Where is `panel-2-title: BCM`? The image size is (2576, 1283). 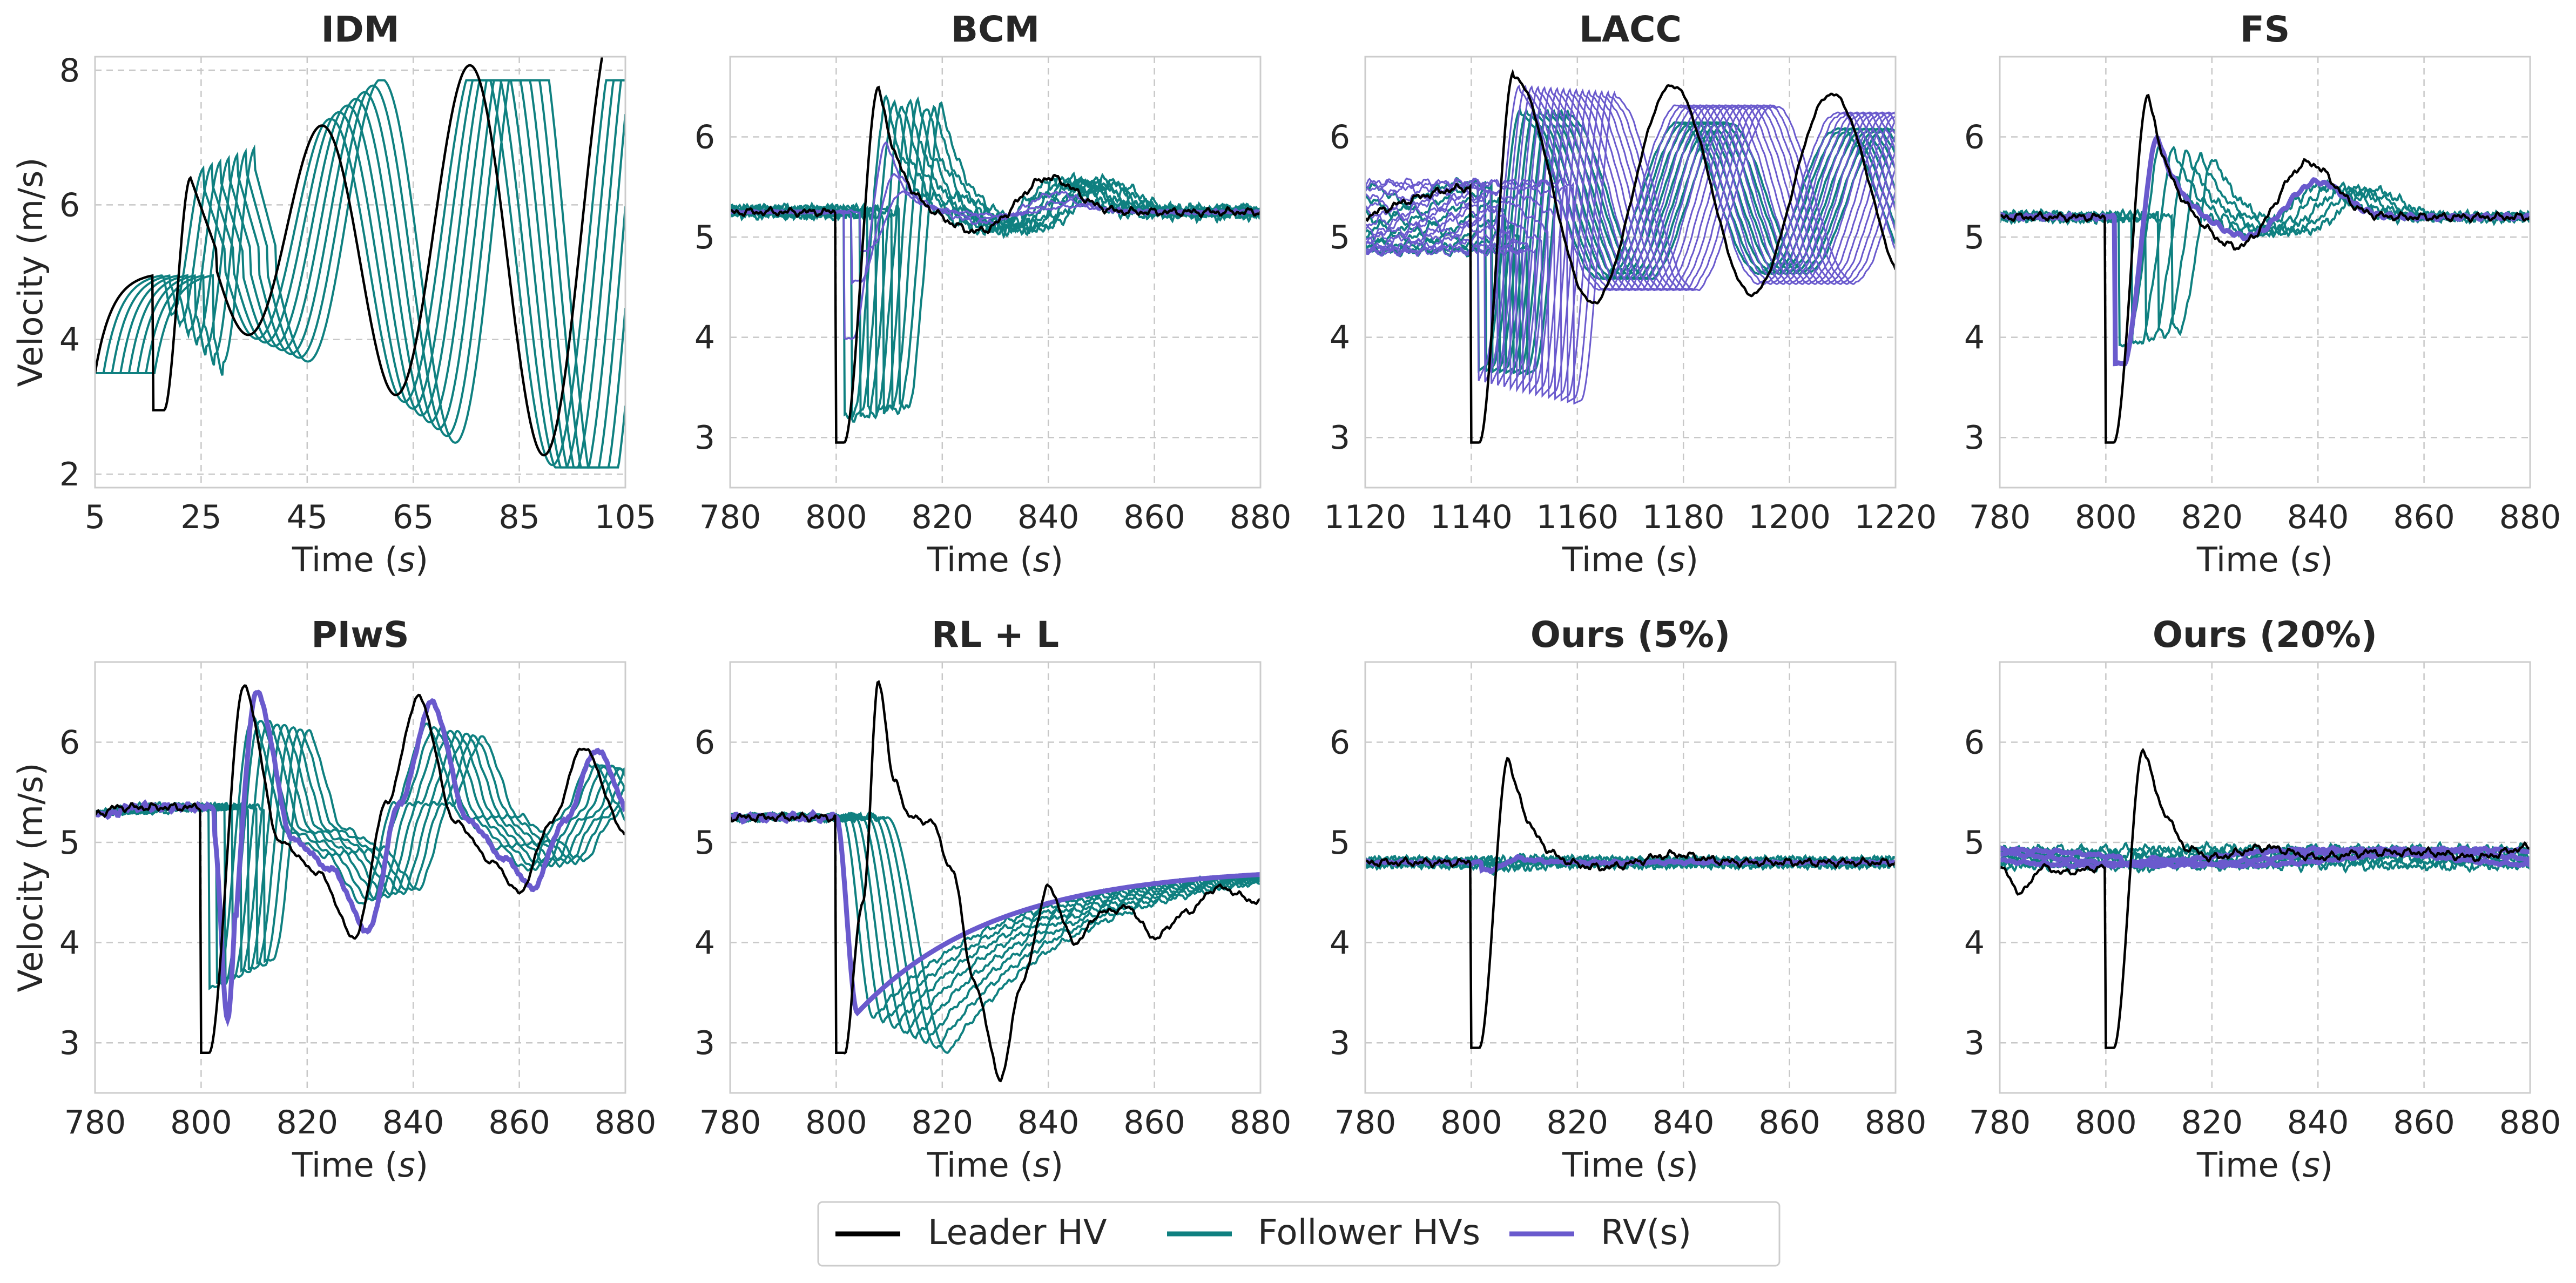
panel-2-title: BCM is located at coordinates (995, 29).